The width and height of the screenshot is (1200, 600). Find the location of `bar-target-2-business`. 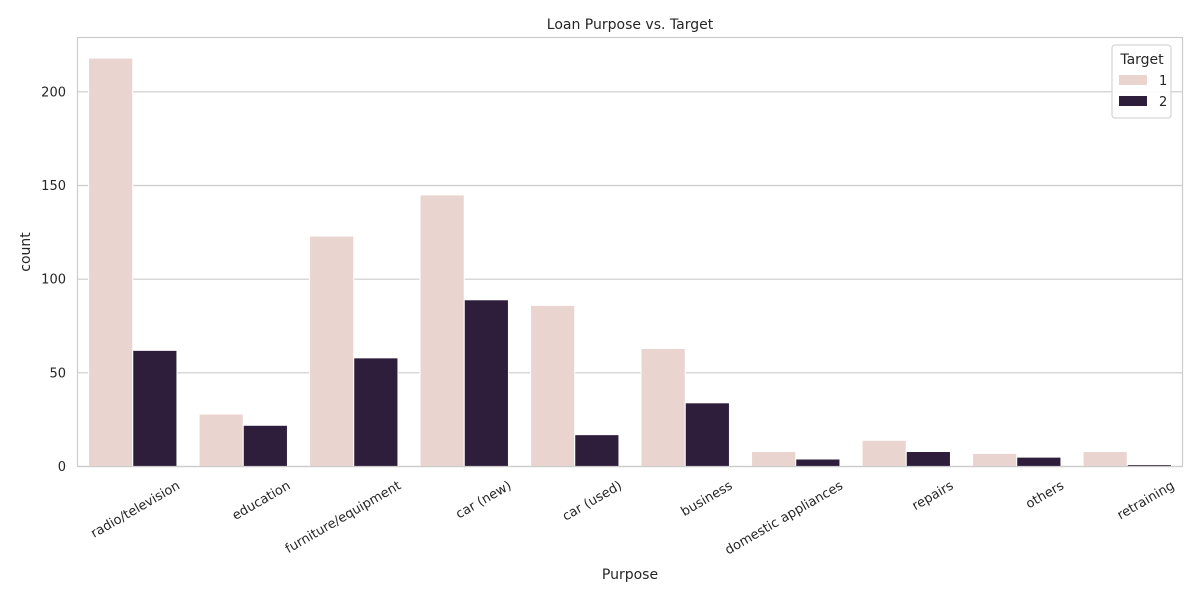

bar-target-2-business is located at coordinates (707, 434).